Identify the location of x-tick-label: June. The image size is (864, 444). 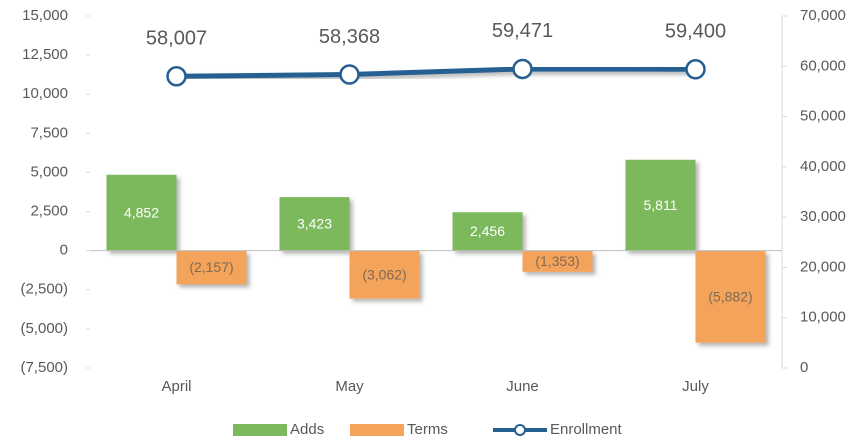
(522, 386).